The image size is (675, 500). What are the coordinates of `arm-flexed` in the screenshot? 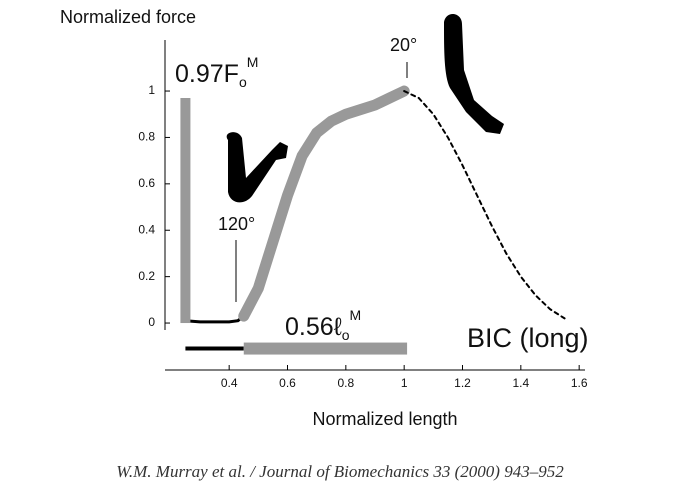 It's located at (257, 167).